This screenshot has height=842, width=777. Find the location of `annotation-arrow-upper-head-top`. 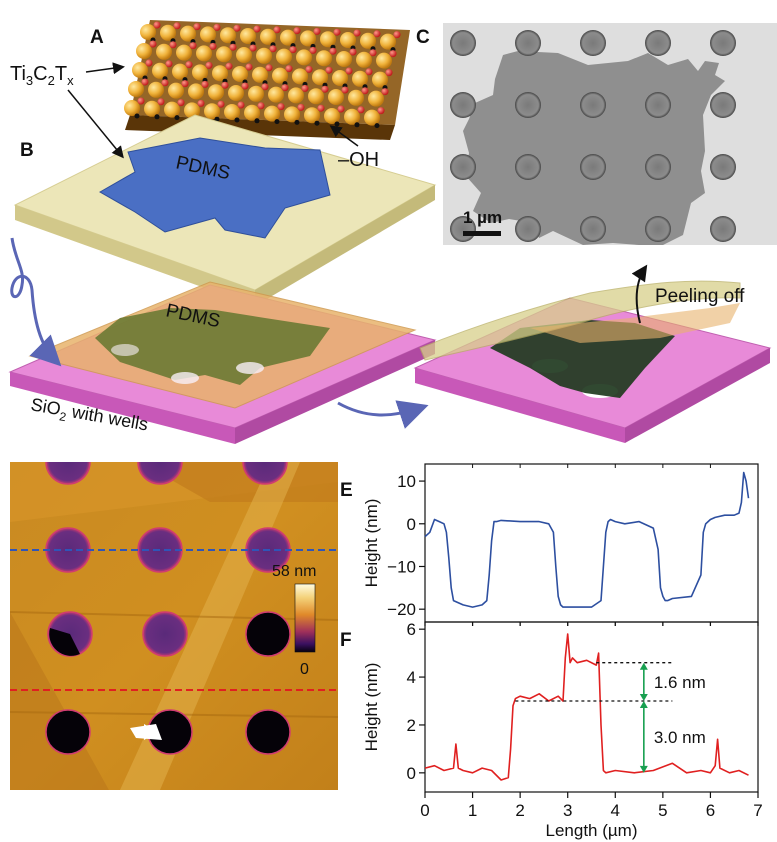

annotation-arrow-upper-head-top is located at coordinates (643, 666).